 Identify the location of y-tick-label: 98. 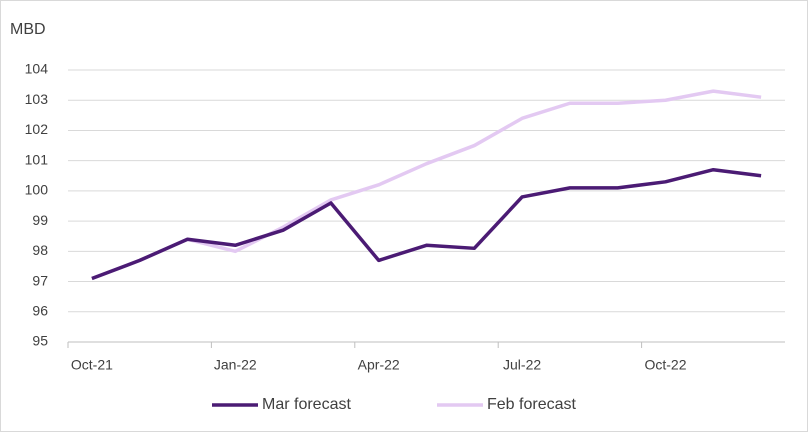
(40, 250).